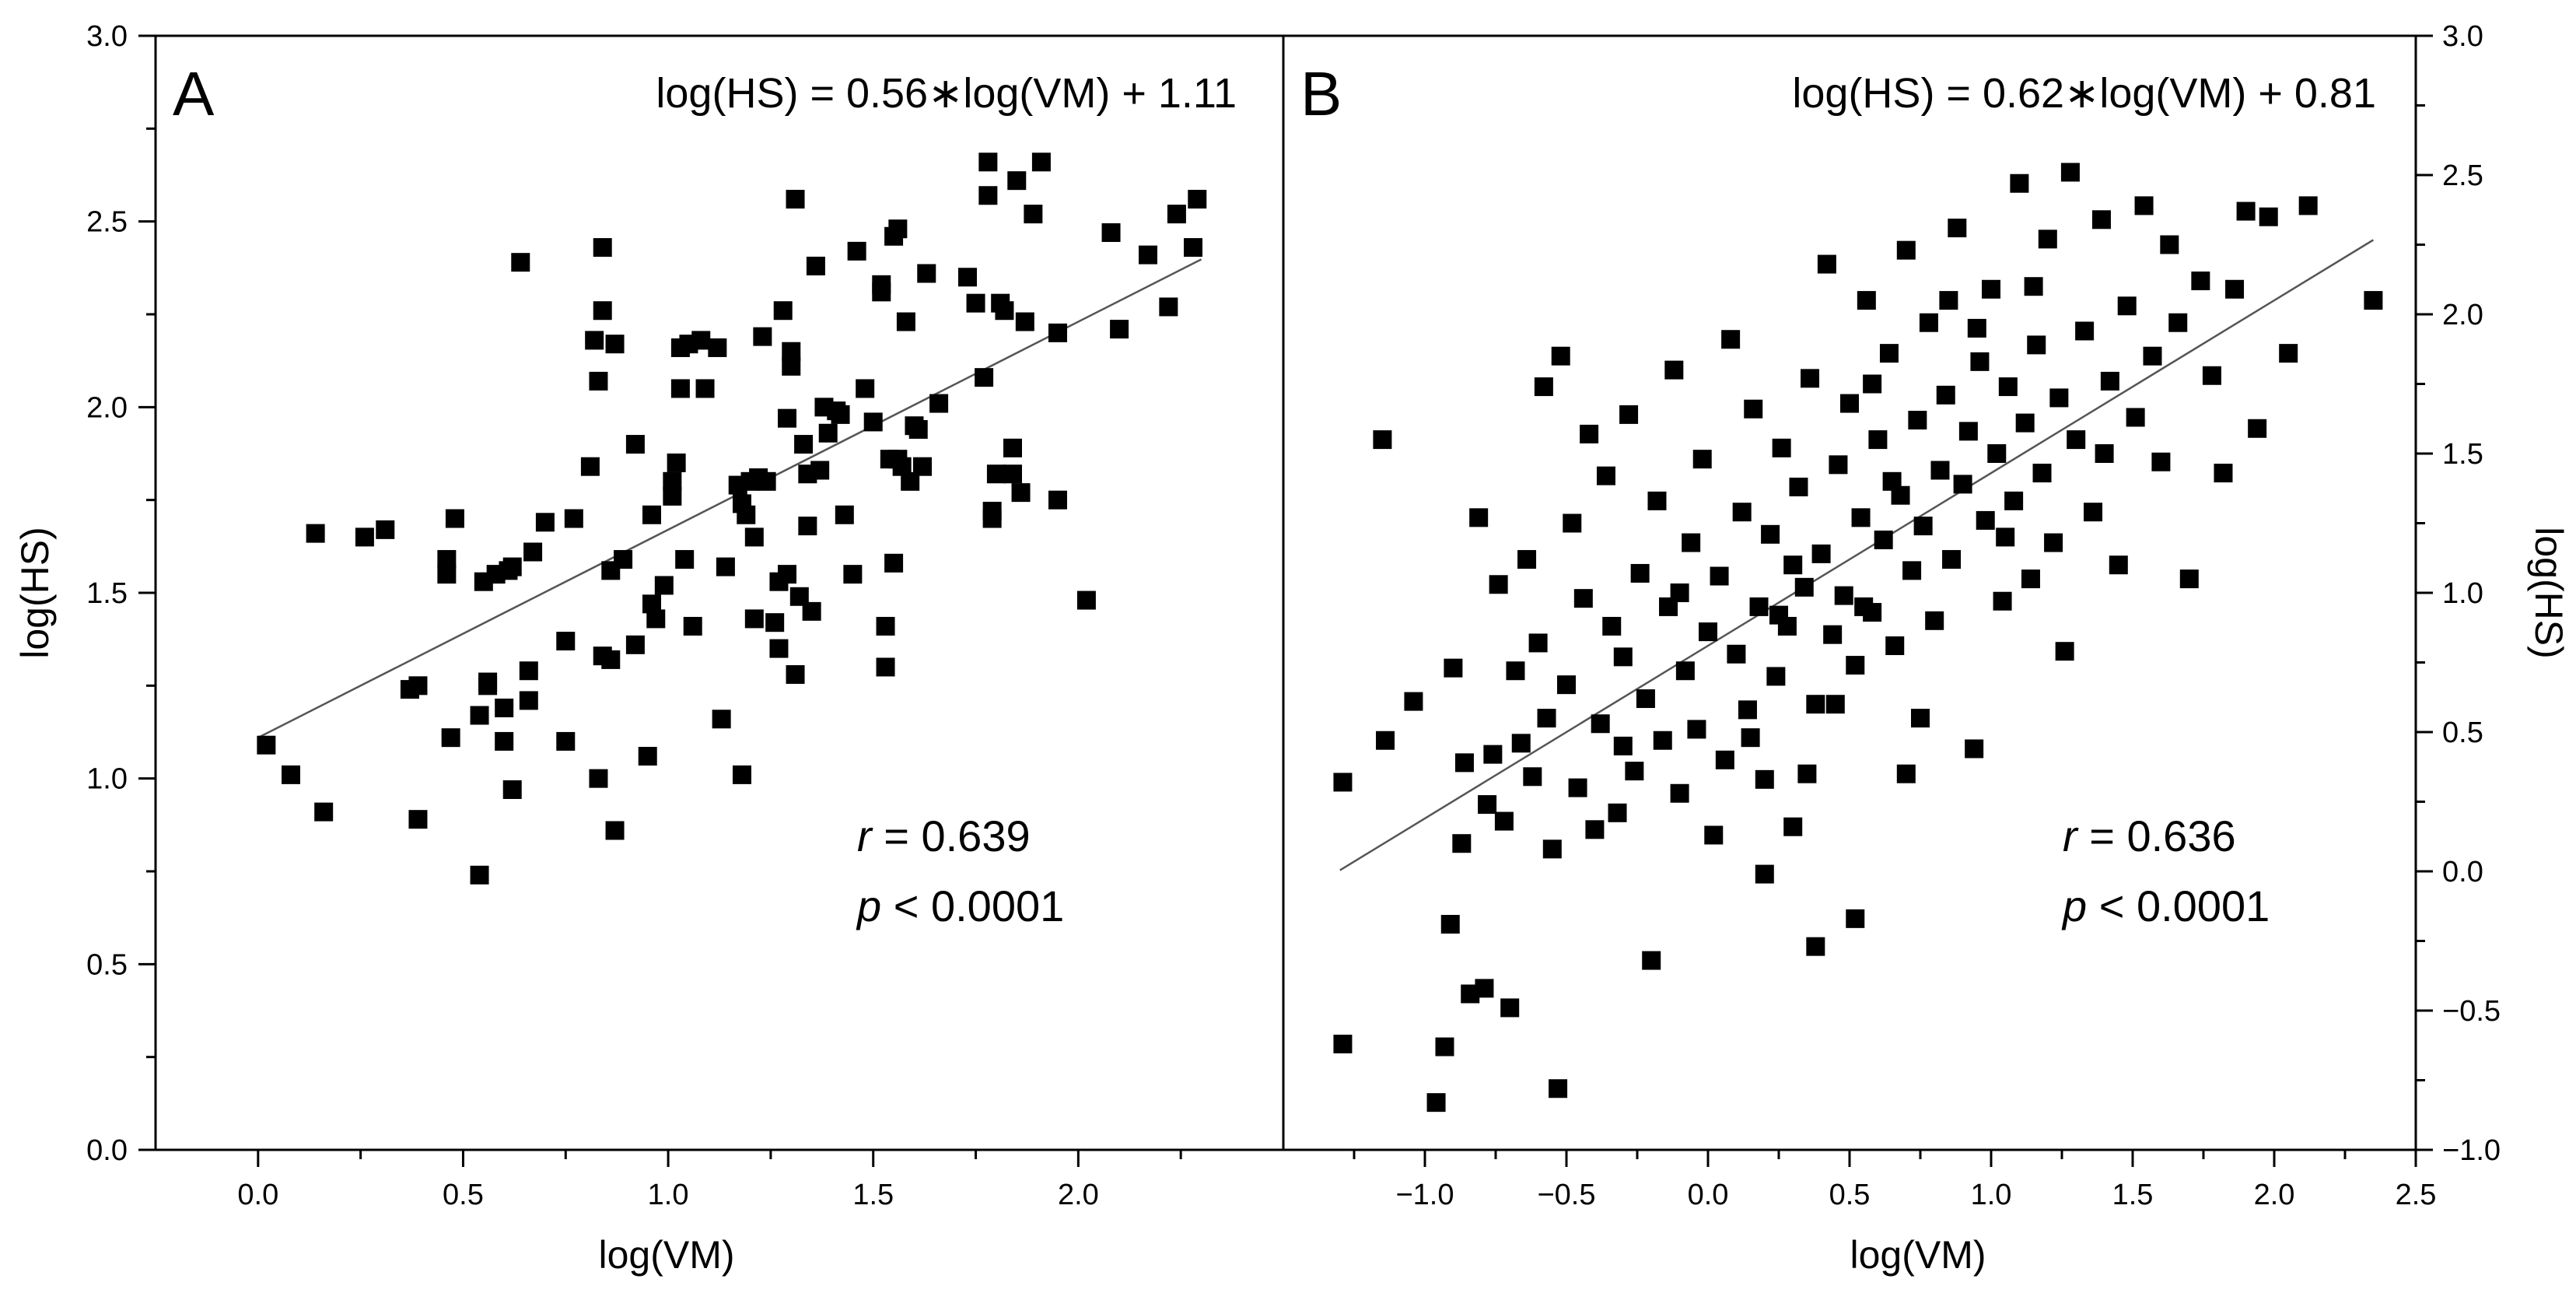 The image size is (2576, 1300). What do you see at coordinates (2463, 593) in the screenshot?
I see `panel-b-y-tick-label: 1.0` at bounding box center [2463, 593].